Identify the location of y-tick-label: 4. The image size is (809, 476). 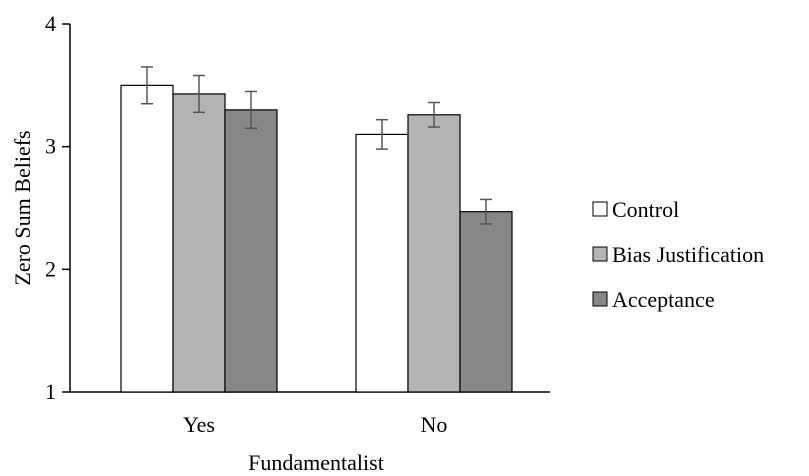
(50, 23).